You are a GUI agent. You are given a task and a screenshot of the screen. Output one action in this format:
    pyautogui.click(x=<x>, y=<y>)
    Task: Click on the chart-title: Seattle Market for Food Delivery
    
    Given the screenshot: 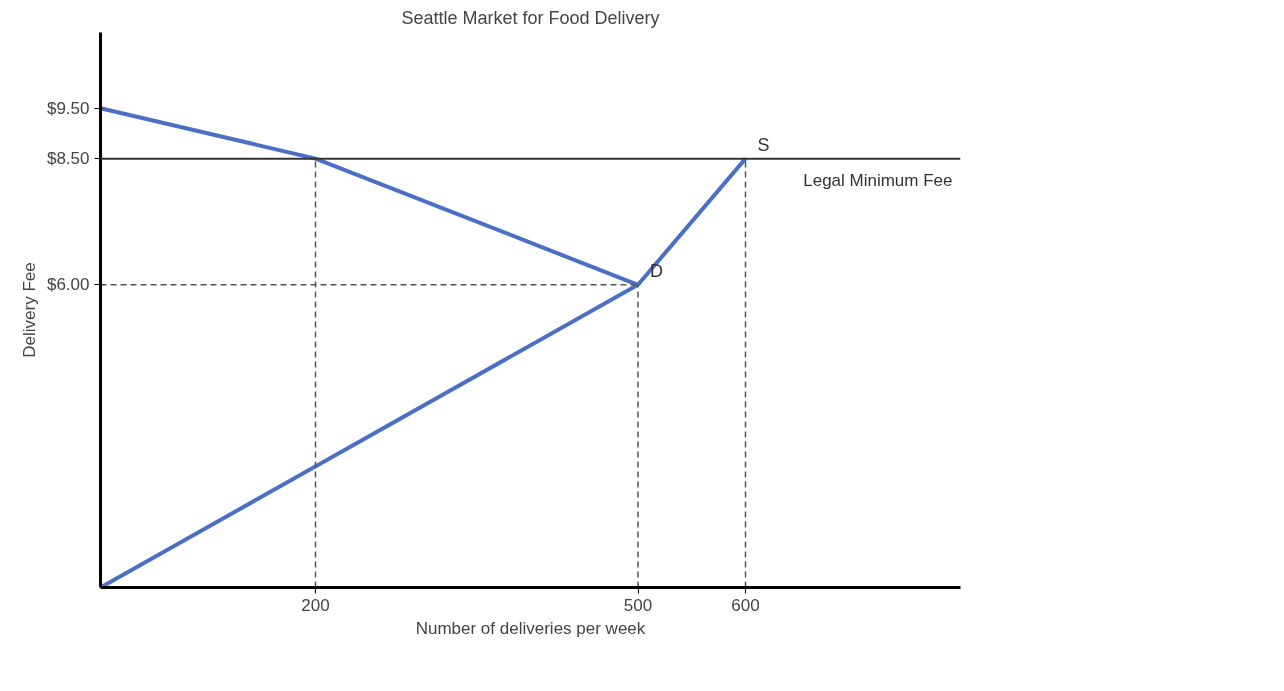 What is the action you would take?
    pyautogui.click(x=530, y=17)
    